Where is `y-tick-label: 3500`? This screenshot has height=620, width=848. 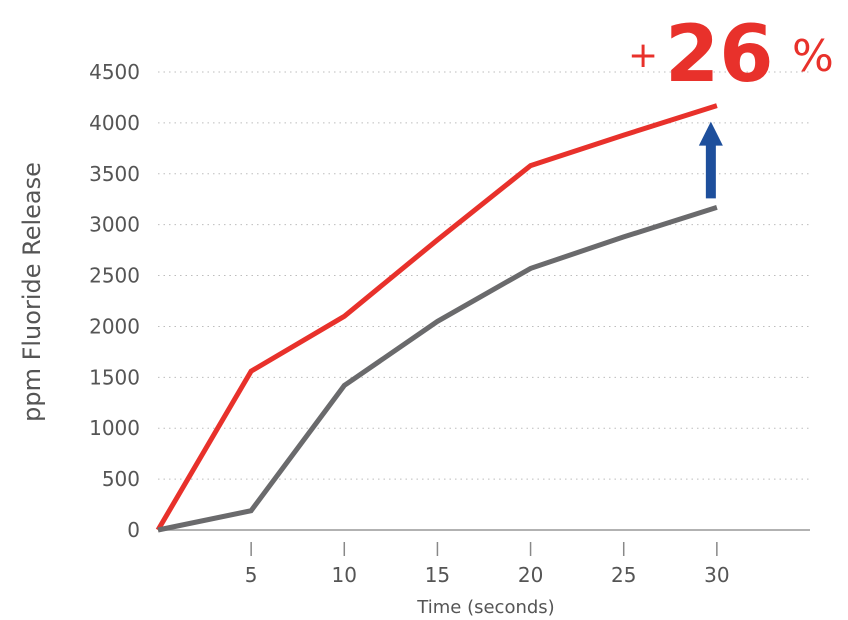 y-tick-label: 3500 is located at coordinates (114, 174).